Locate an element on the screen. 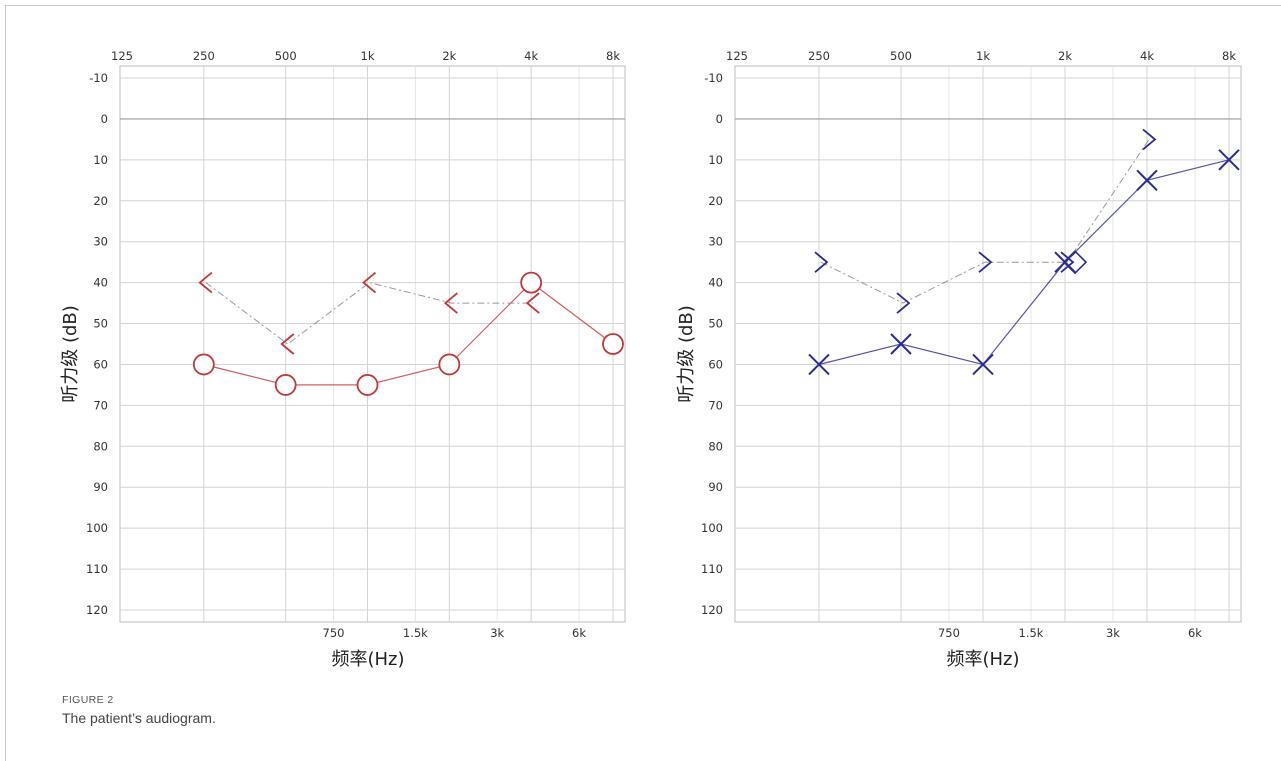 The height and width of the screenshot is (761, 1281). figure-label: FIGURE 2 is located at coordinates (88, 700).